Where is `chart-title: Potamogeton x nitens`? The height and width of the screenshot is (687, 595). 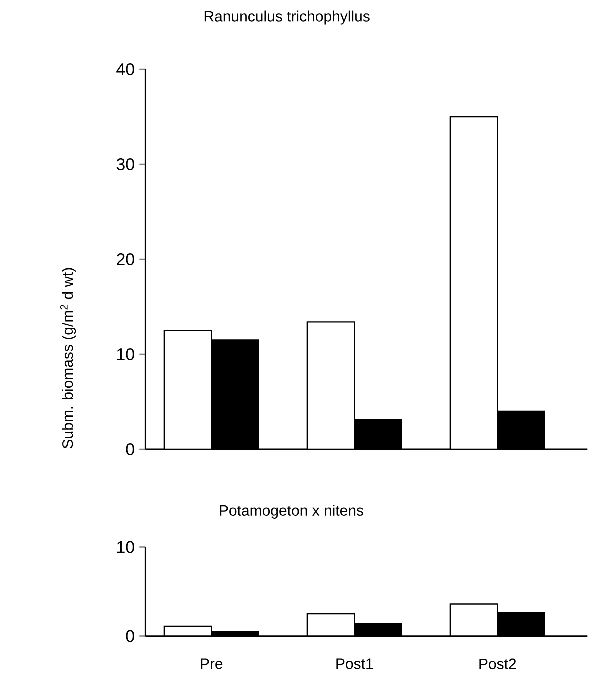 chart-title: Potamogeton x nitens is located at coordinates (292, 511).